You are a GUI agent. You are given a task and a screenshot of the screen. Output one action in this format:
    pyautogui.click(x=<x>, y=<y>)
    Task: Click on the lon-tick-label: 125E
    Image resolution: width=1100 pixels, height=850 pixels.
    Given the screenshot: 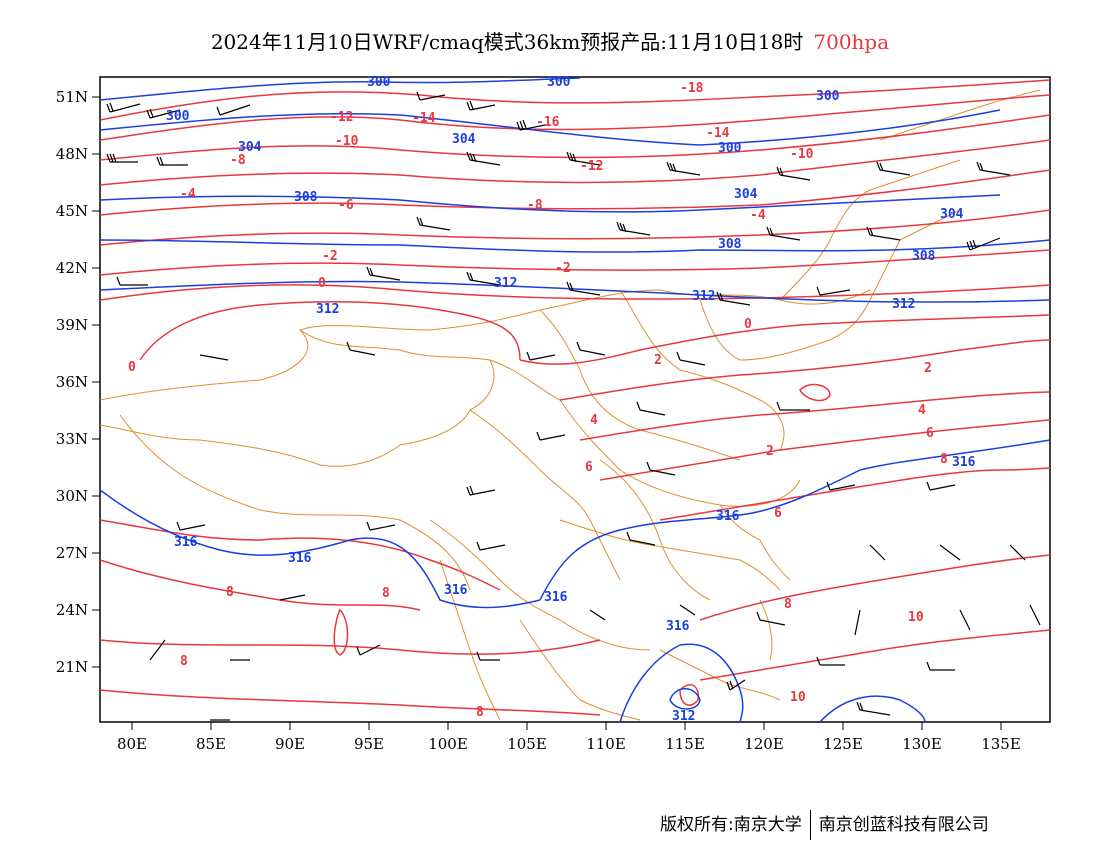 What is the action you would take?
    pyautogui.click(x=843, y=744)
    